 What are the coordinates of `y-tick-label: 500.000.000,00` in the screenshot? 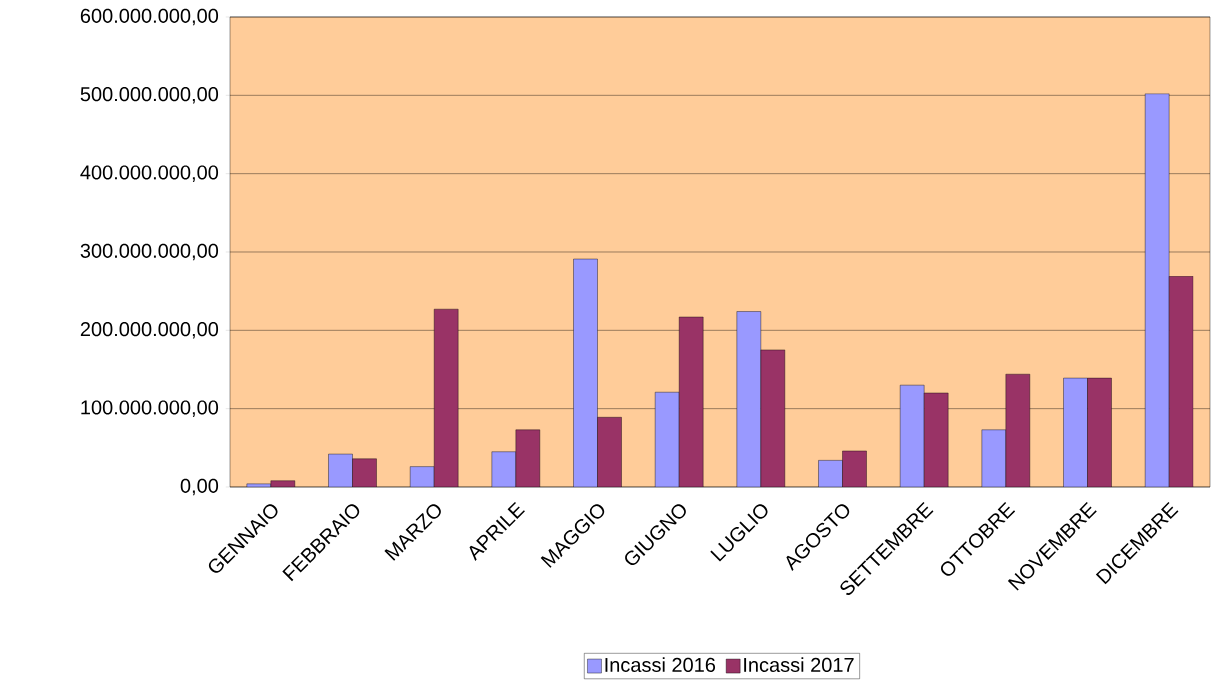 It's located at (149, 95).